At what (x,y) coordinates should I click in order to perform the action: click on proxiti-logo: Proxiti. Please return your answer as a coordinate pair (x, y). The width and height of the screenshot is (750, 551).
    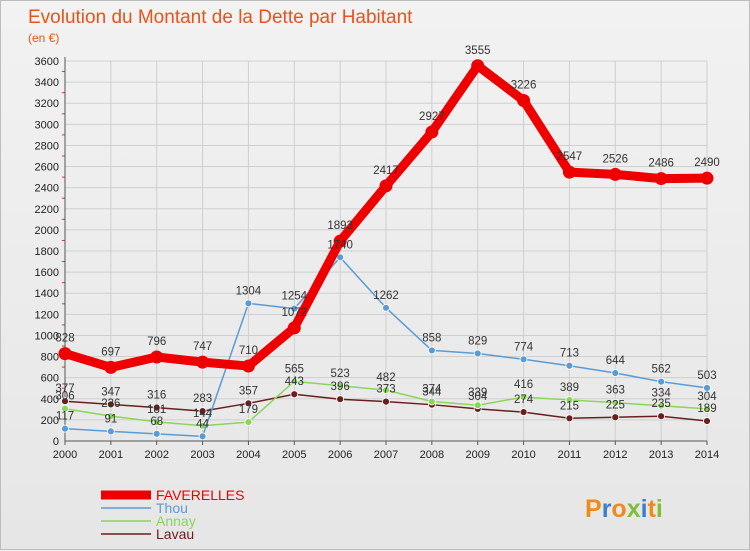
    Looking at the image, I should click on (624, 509).